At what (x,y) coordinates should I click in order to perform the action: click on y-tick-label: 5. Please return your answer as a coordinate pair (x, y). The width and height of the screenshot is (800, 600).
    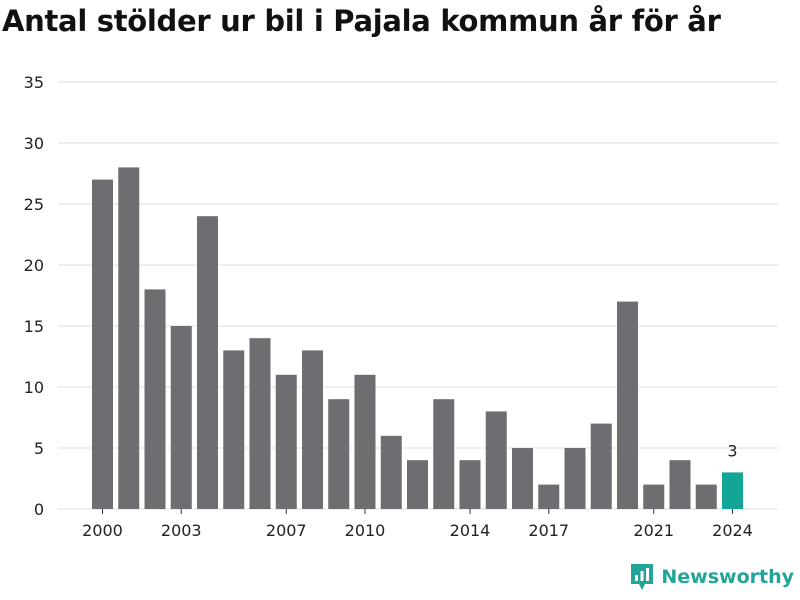
    Looking at the image, I should click on (39, 448).